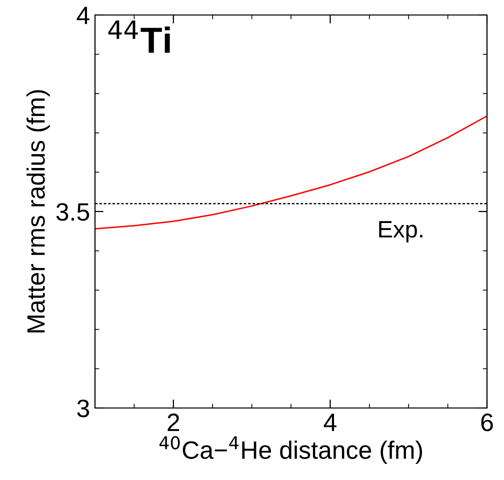 The height and width of the screenshot is (480, 504). Describe the element at coordinates (290, 450) in the screenshot. I see `x-axis-title: $^{40}$Ca−$^{4}$He distance (fm)` at that location.